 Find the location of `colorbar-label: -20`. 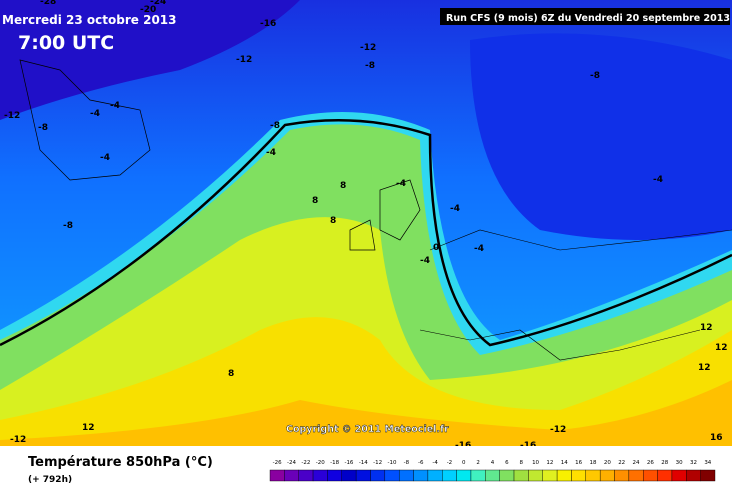

colorbar-label: -20 is located at coordinates (320, 463).